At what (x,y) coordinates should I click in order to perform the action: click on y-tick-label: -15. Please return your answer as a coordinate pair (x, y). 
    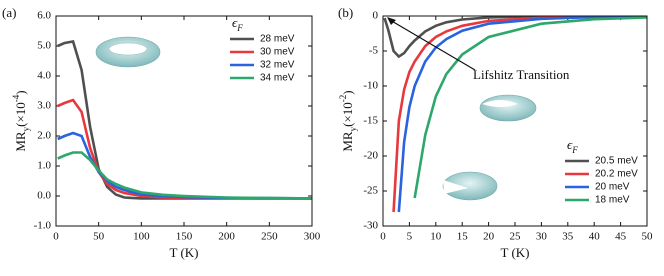
    Looking at the image, I should click on (370, 121).